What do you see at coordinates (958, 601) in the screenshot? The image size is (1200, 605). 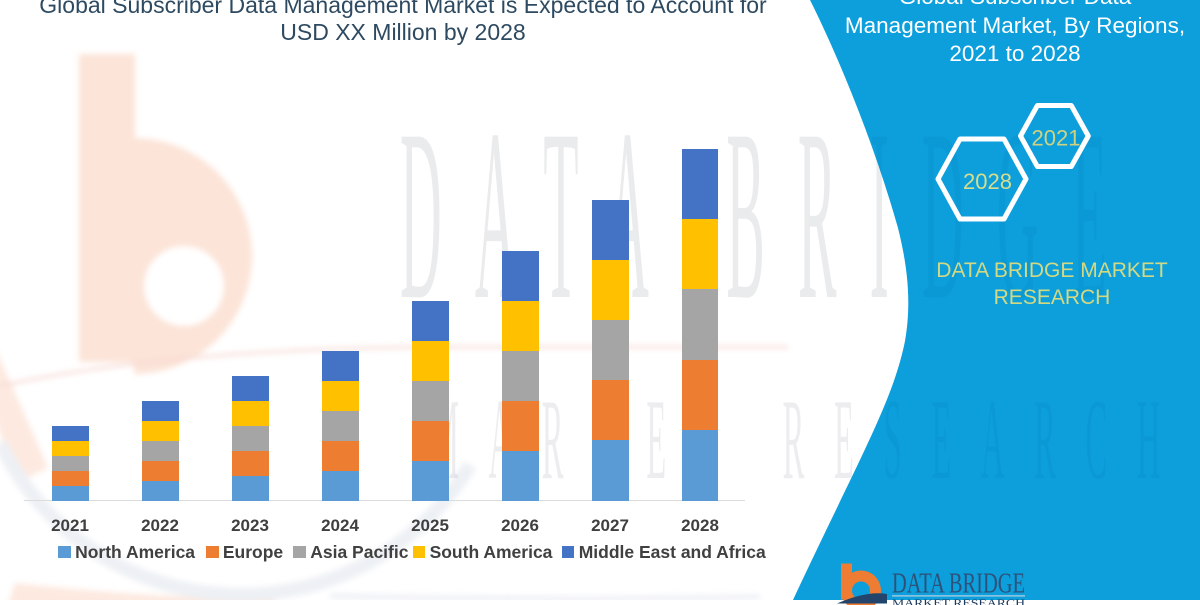 I see `svg-text: MARKET RESEARCH` at bounding box center [958, 601].